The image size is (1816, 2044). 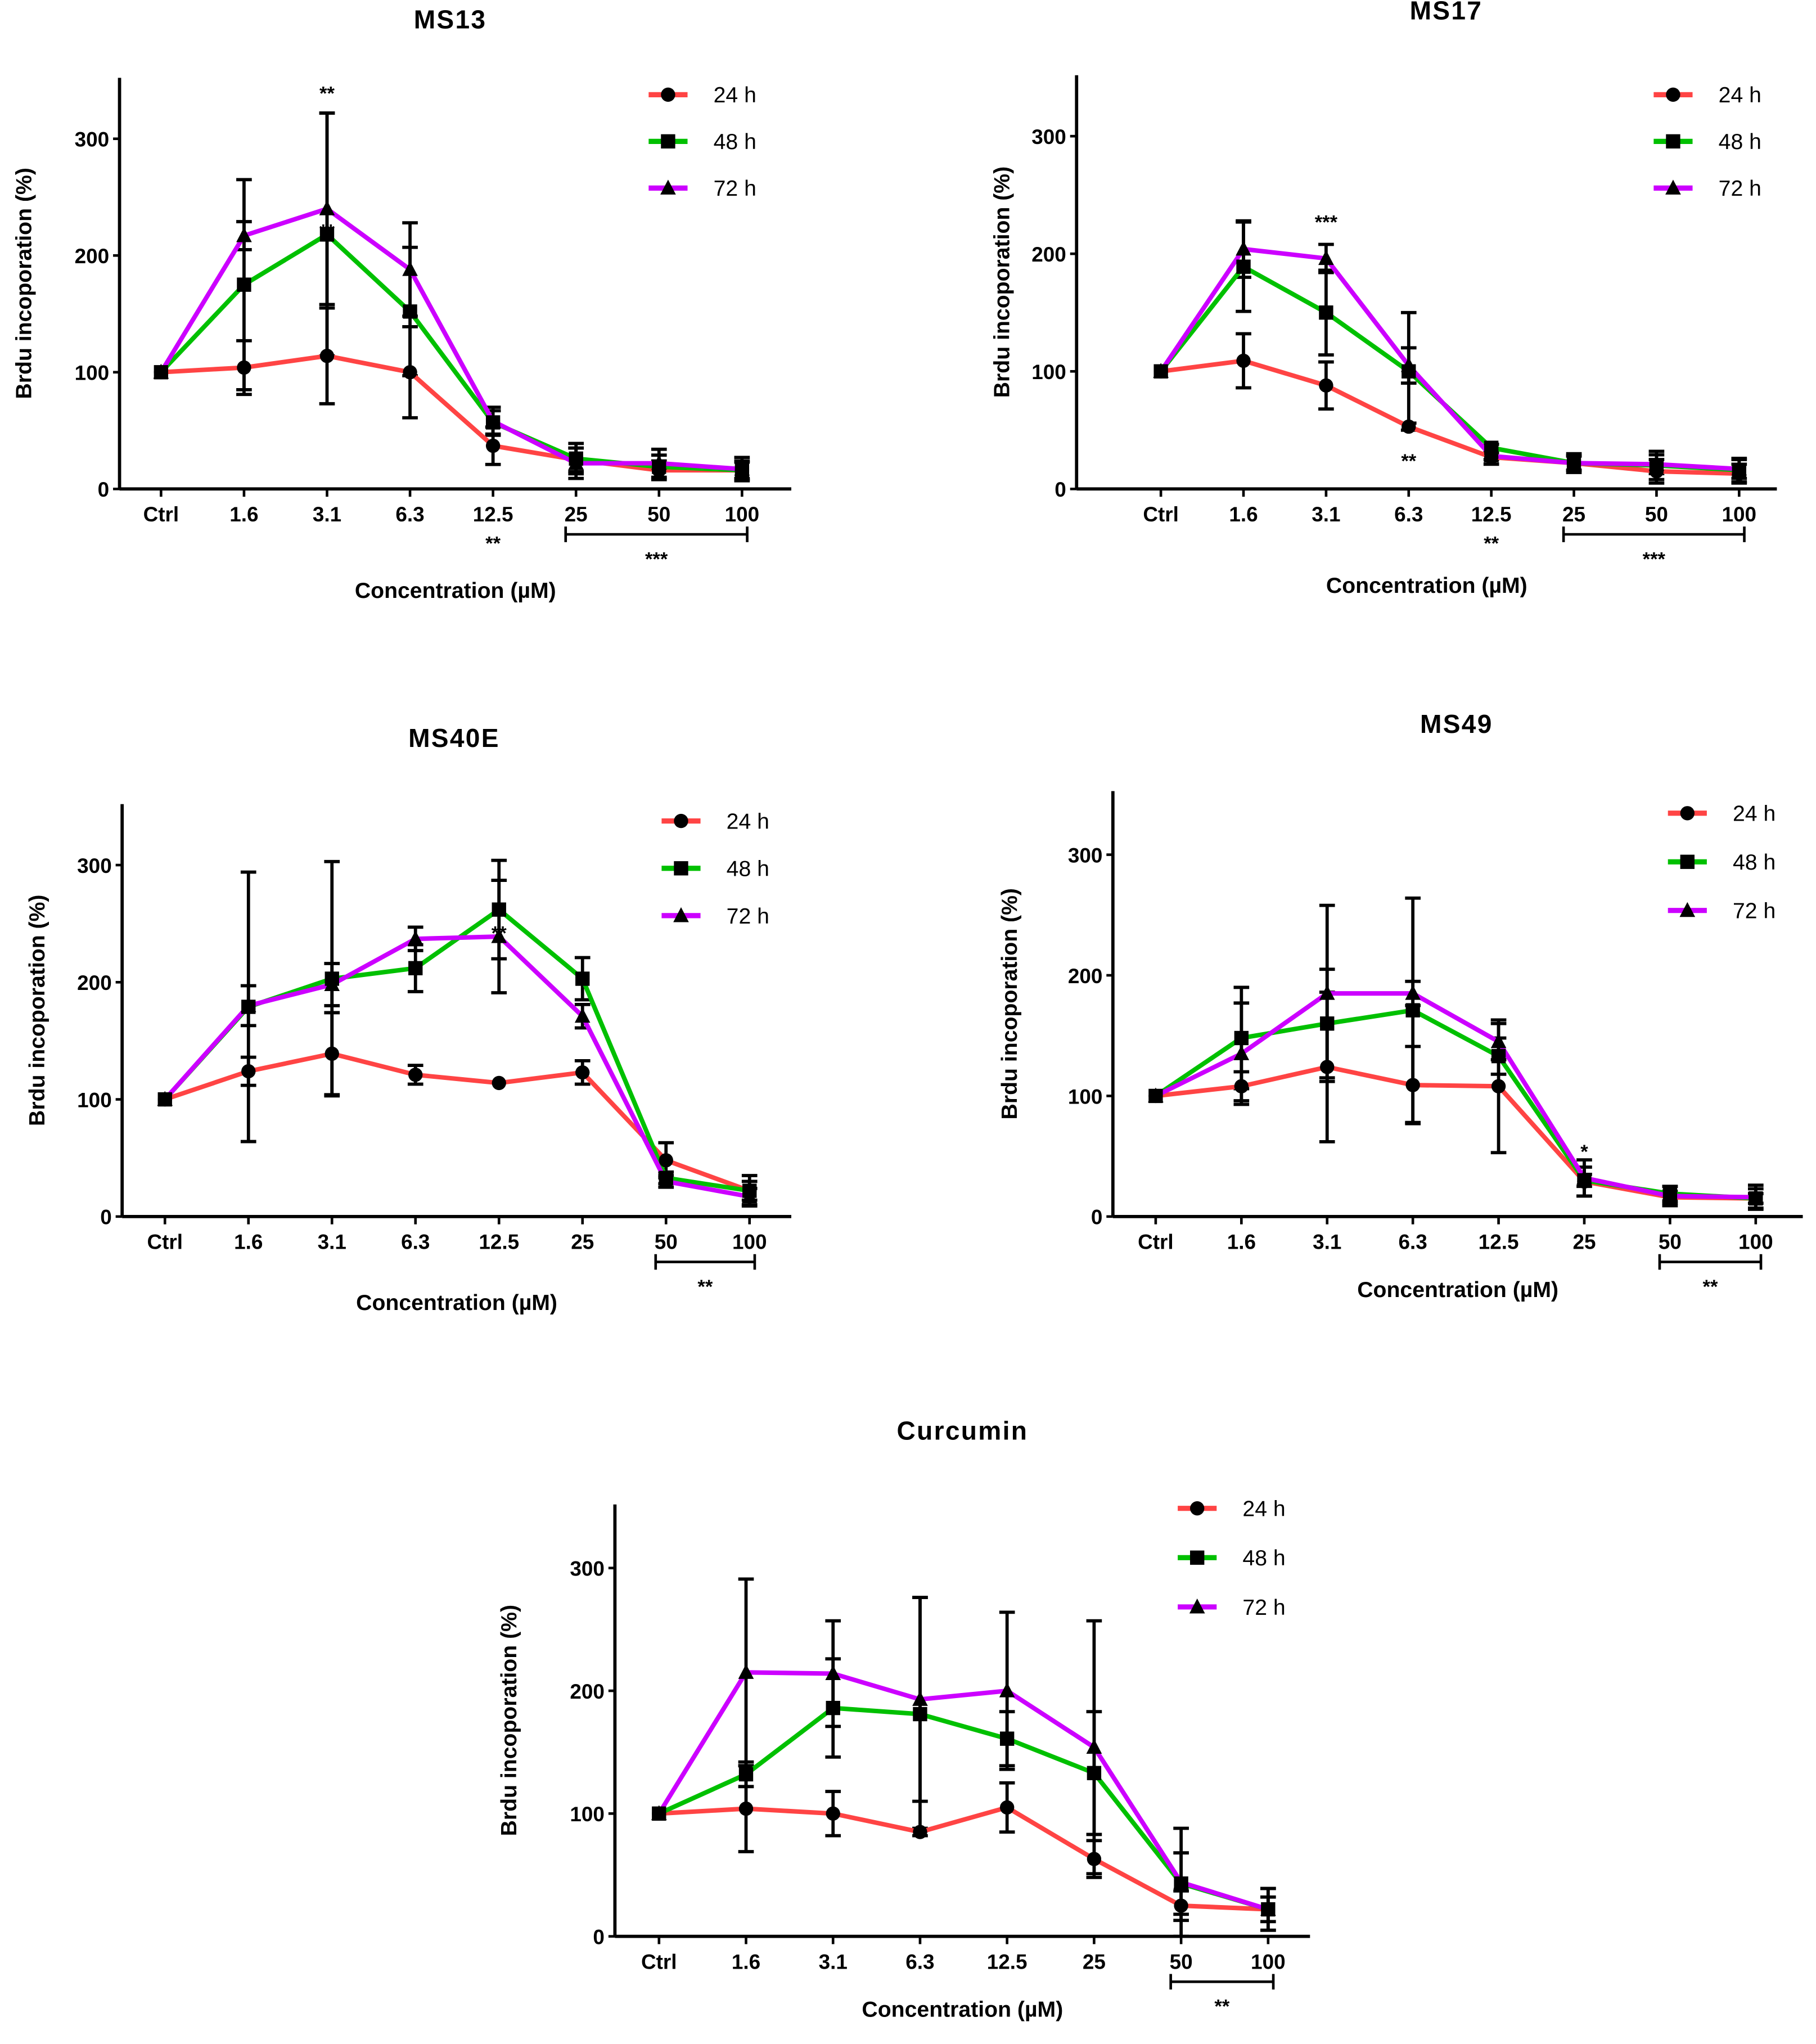 What do you see at coordinates (919, 1961) in the screenshot?
I see `x-tick-label: 6.3` at bounding box center [919, 1961].